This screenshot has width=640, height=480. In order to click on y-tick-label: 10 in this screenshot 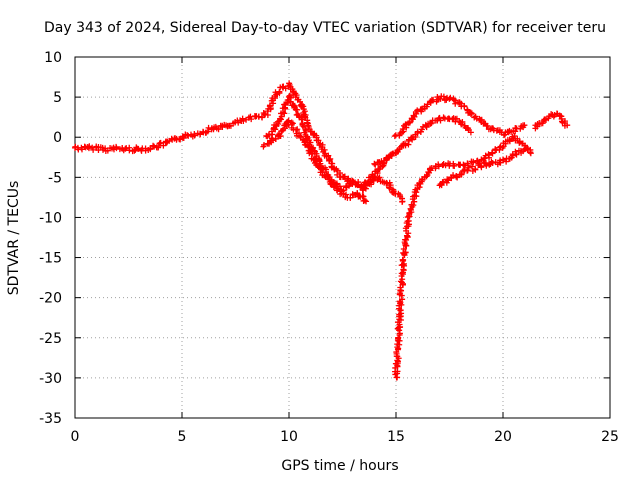, I will do `click(53, 58)`.